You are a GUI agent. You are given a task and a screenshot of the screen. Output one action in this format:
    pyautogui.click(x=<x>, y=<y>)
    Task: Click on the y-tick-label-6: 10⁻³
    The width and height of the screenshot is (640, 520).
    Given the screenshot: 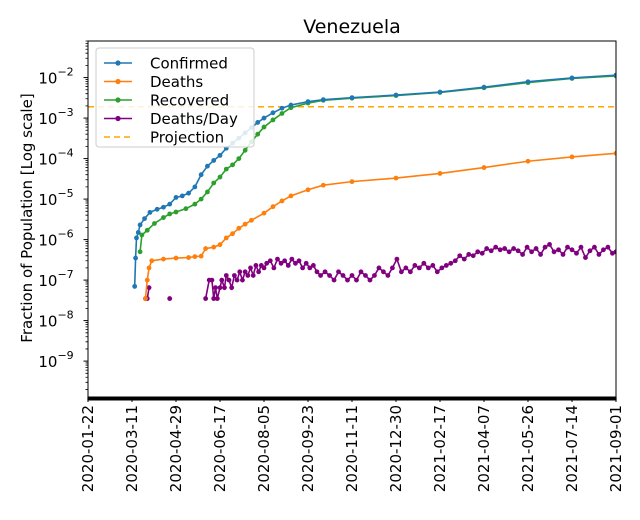 What is the action you would take?
    pyautogui.click(x=55, y=117)
    